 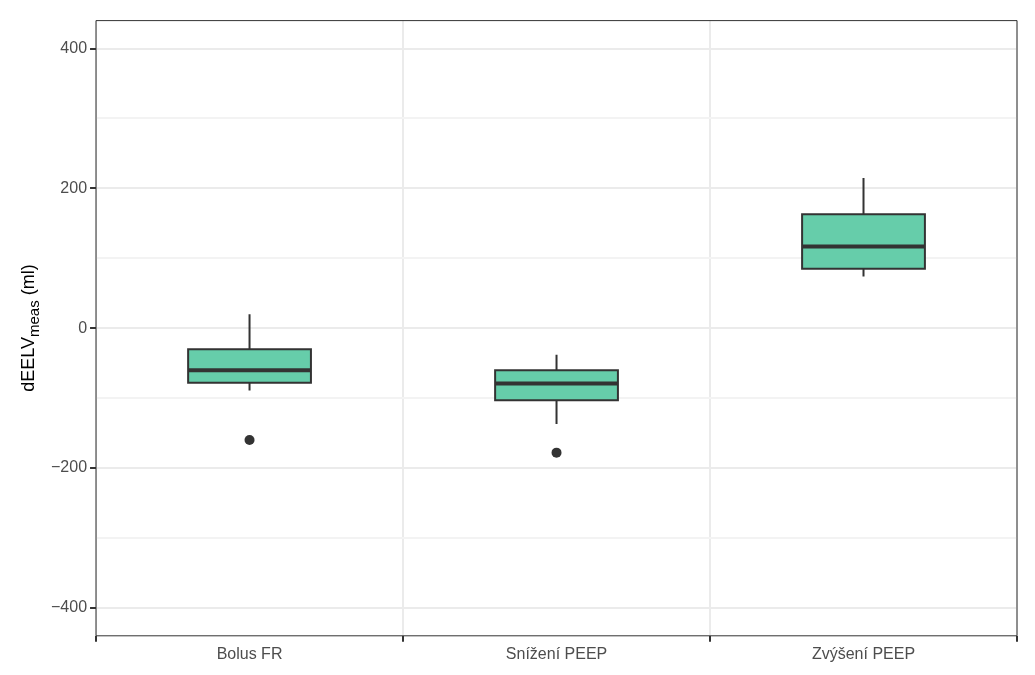 I want to click on x-tick-label: Zvýšení PEEP, so click(x=863, y=653).